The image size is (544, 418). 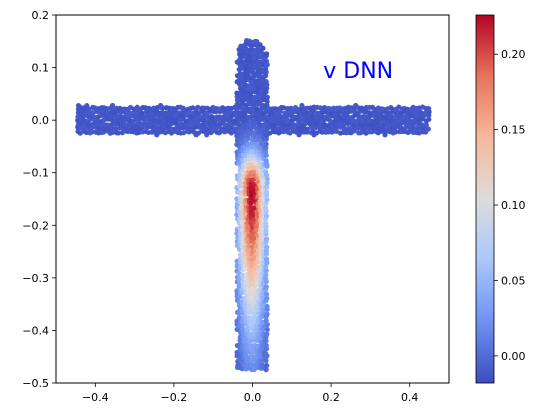 I want to click on x-tick-label: −0.4, so click(x=95, y=397).